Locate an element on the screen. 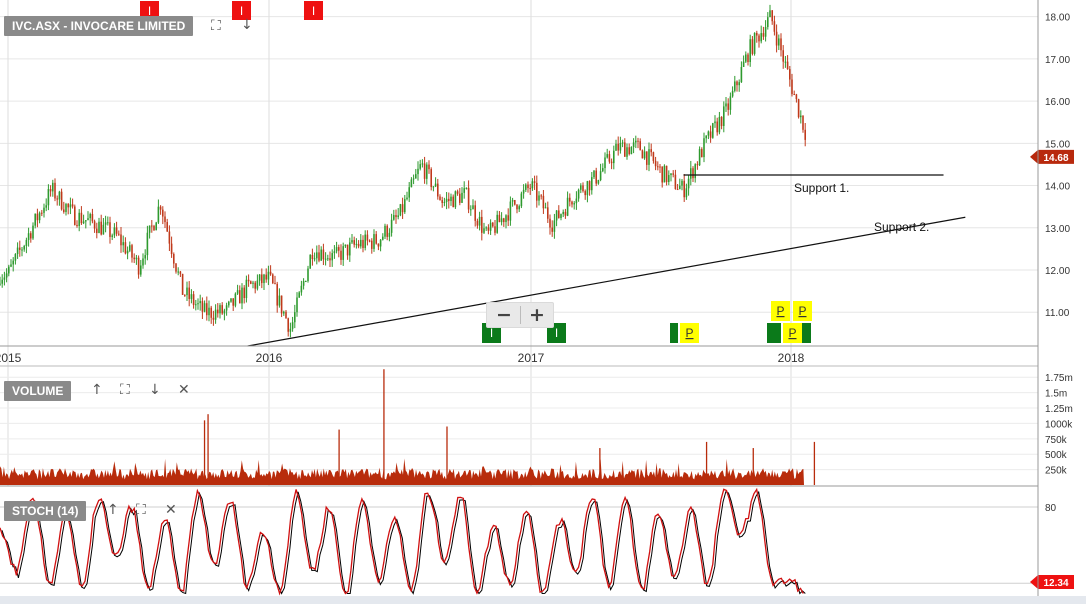 The image size is (1086, 604). price-tick-label: 13.00 is located at coordinates (1057, 229).